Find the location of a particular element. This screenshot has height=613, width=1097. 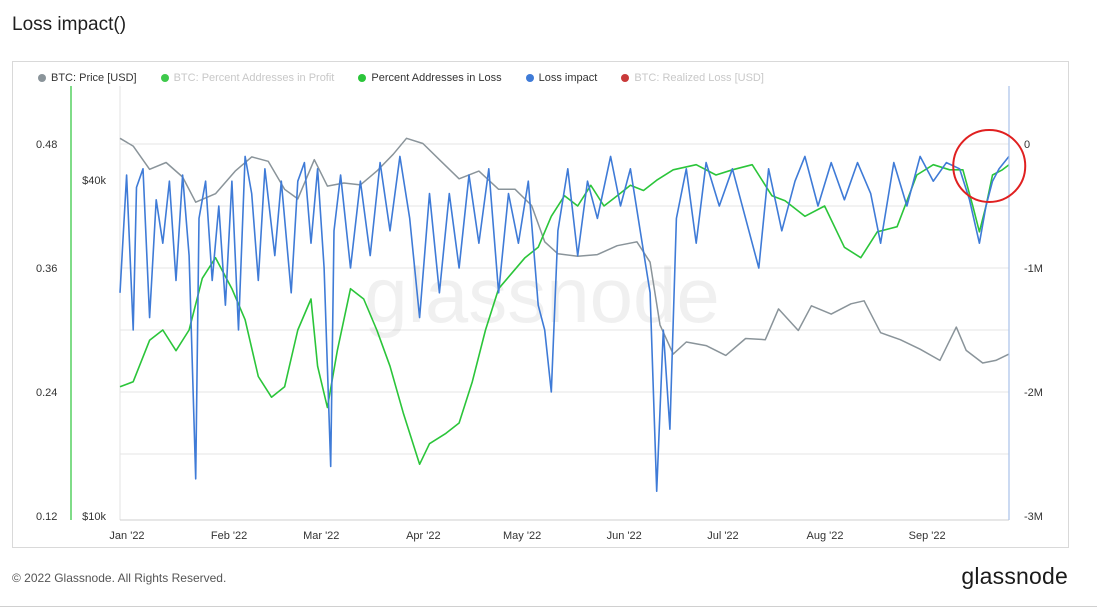

legend-item-realized-loss: BTC: Realized Loss [USD] is located at coordinates (692, 78).